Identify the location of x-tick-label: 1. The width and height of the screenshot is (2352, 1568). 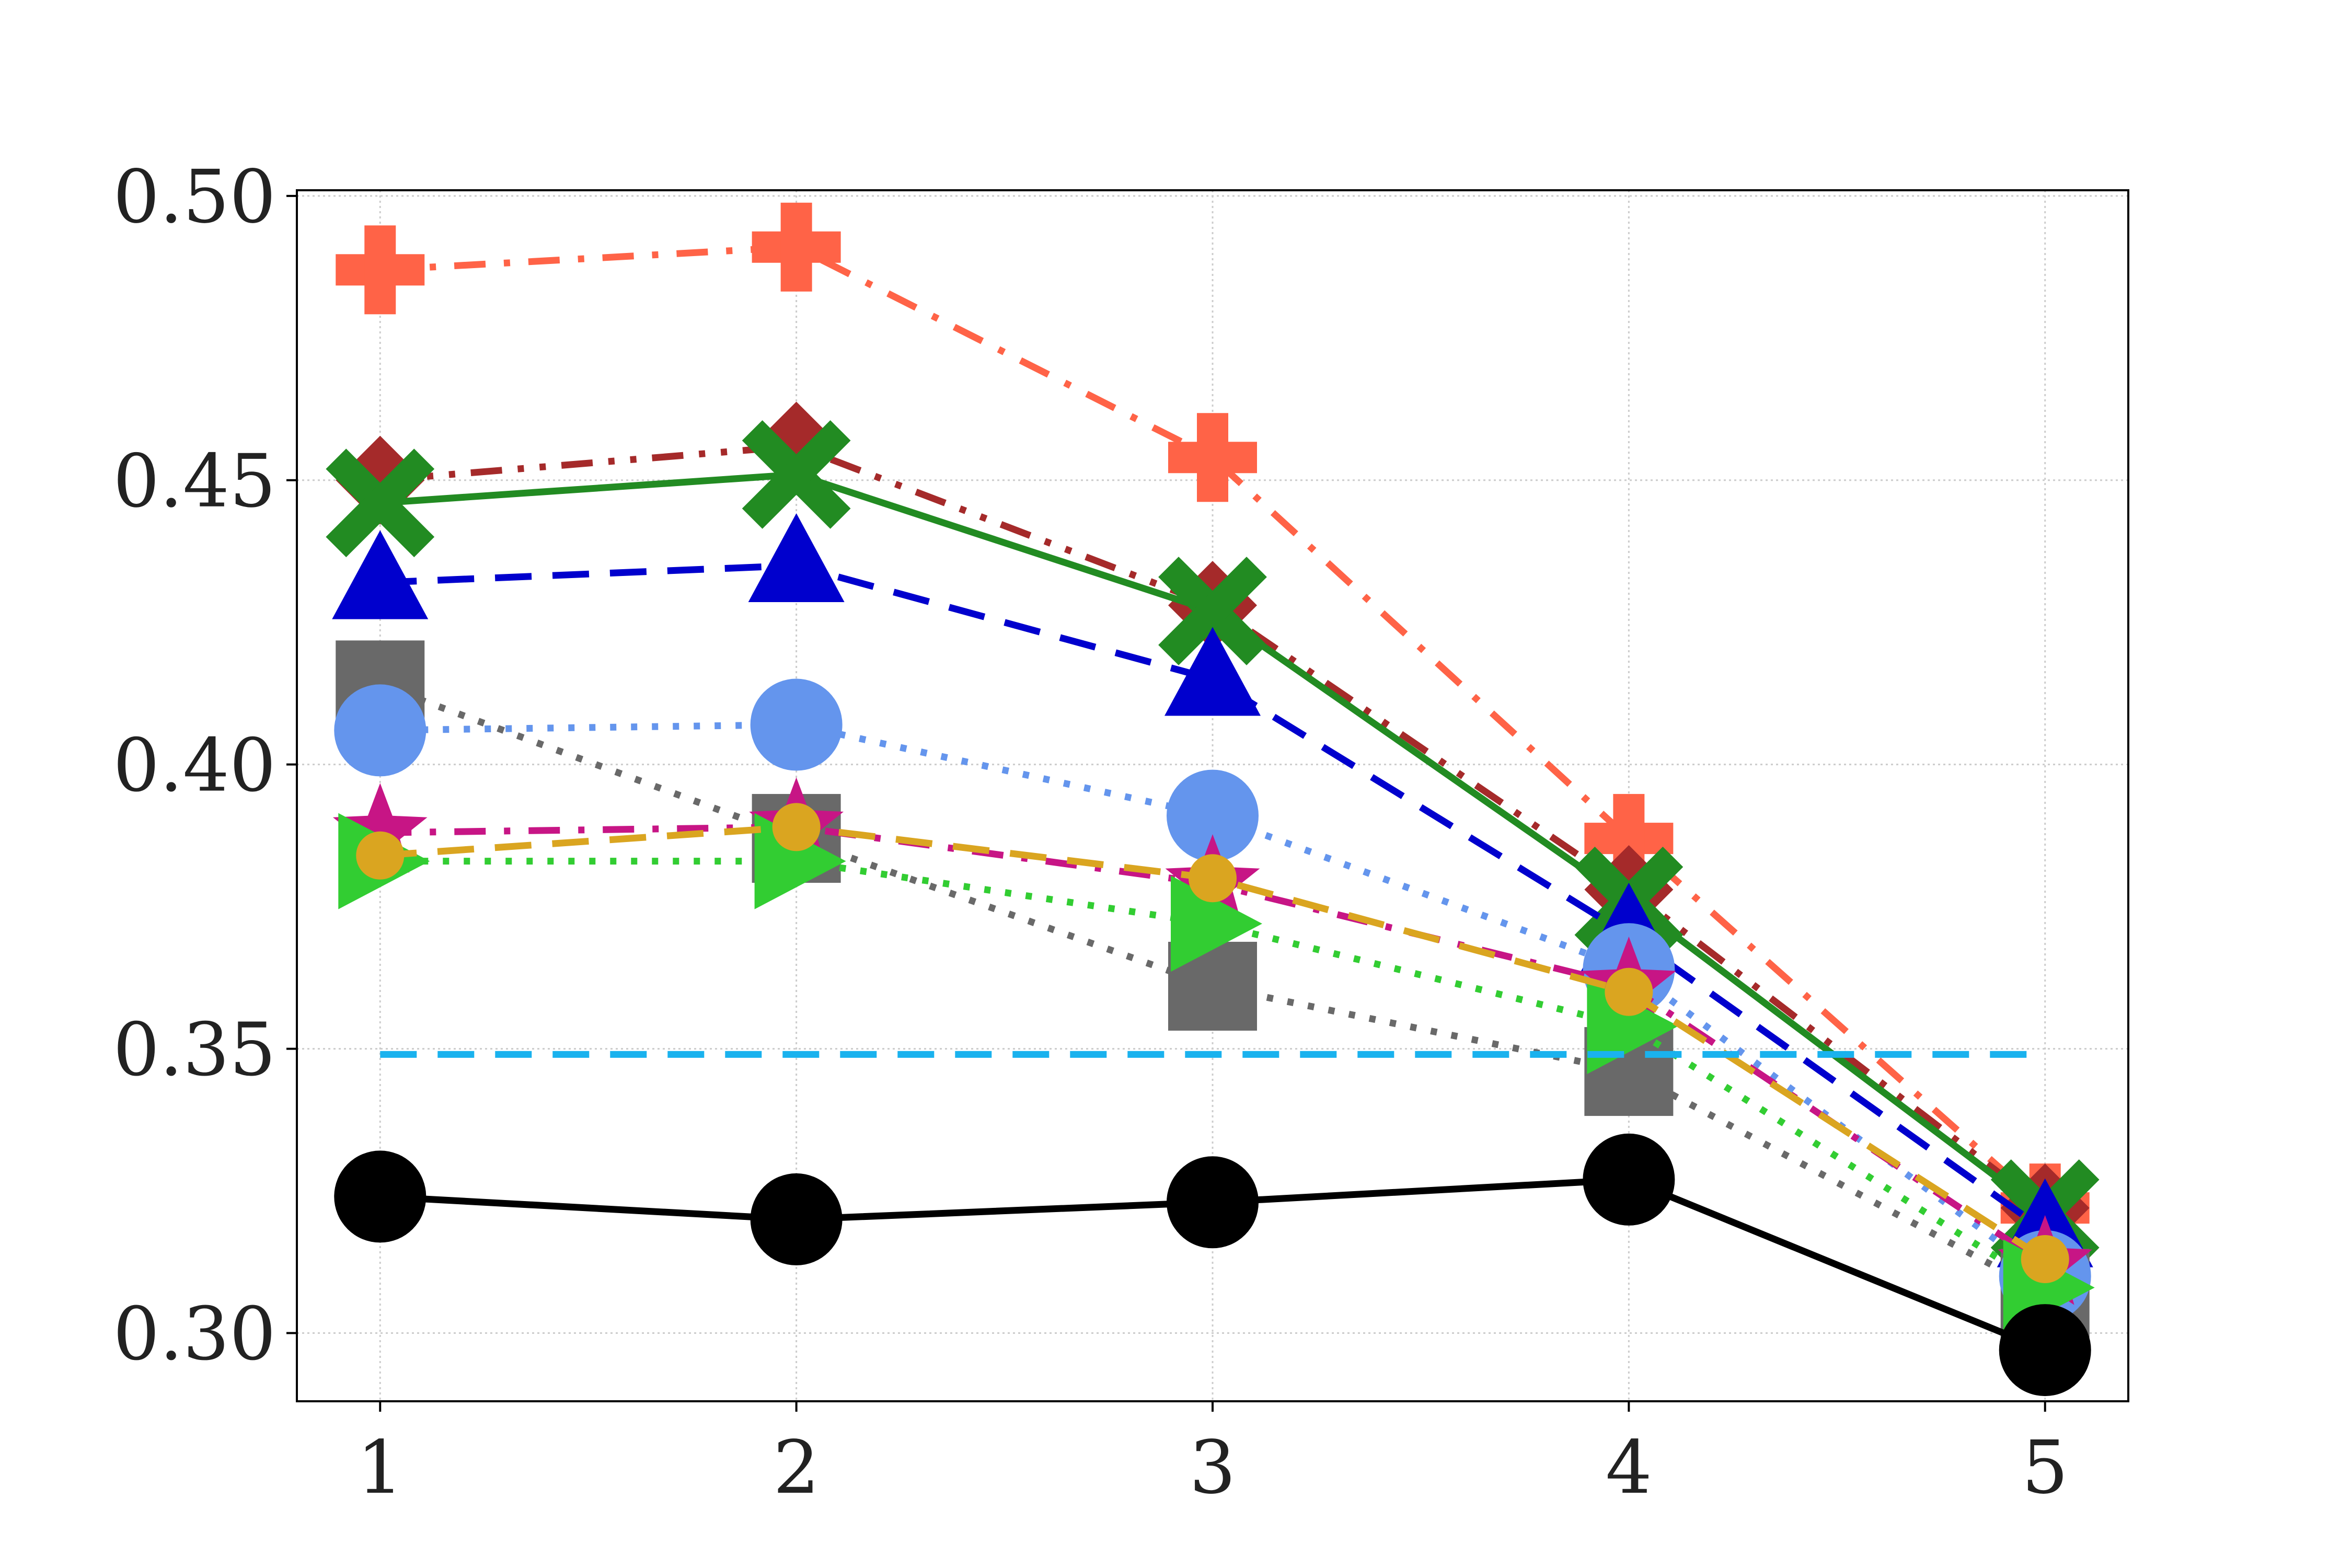
(380, 1468).